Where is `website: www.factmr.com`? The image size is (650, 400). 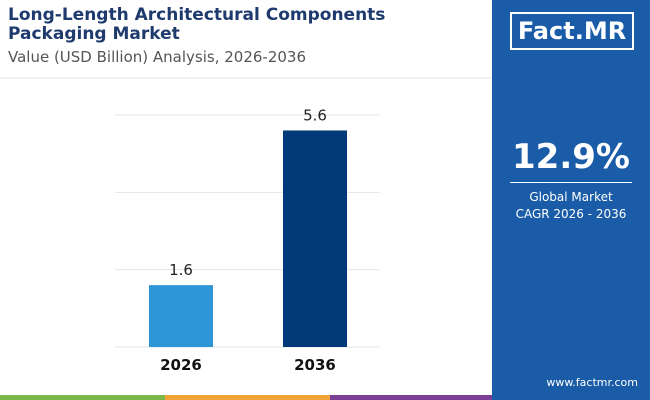 website: www.factmr.com is located at coordinates (592, 382).